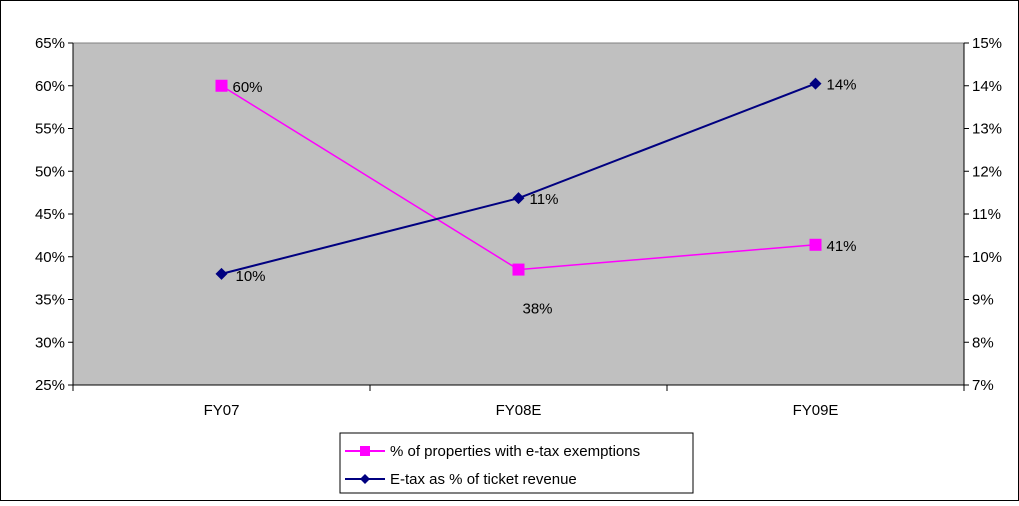  What do you see at coordinates (483, 479) in the screenshot?
I see `legend-label-etax: E-tax as % of ticket revenue` at bounding box center [483, 479].